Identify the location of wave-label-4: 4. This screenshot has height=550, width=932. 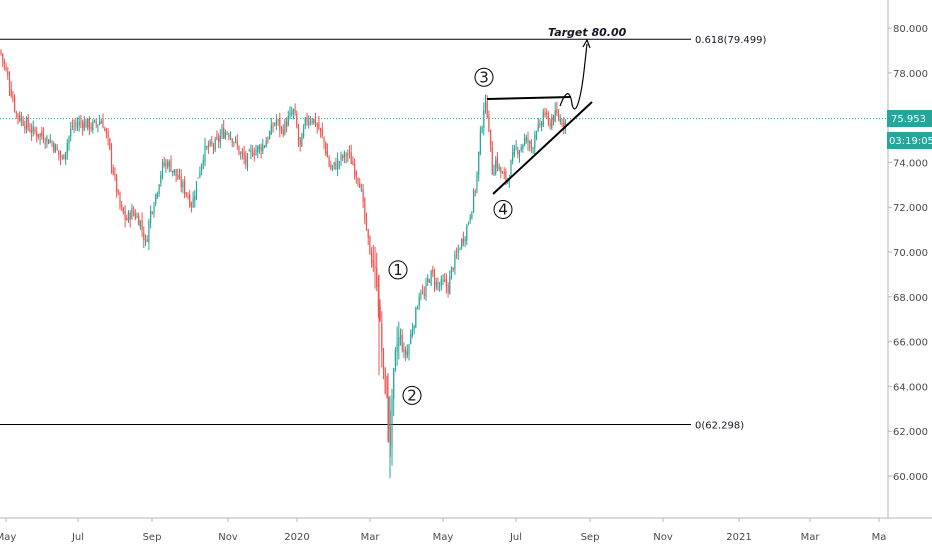
(503, 209).